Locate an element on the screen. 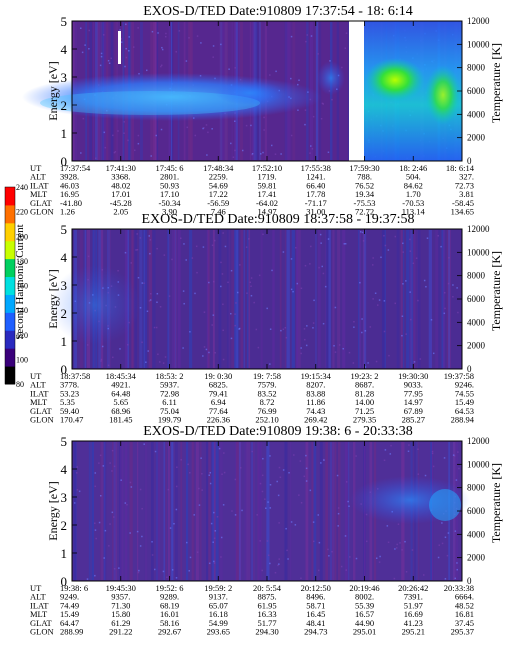 This screenshot has width=505, height=649. orbit-cell: 81.28 is located at coordinates (364, 393).